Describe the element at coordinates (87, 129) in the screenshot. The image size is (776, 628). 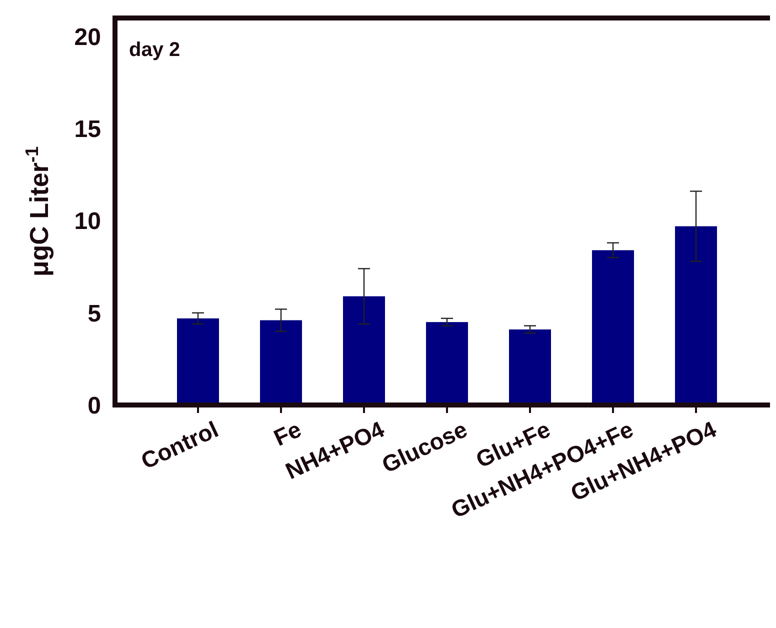
I see `y-tick-label: 15` at that location.